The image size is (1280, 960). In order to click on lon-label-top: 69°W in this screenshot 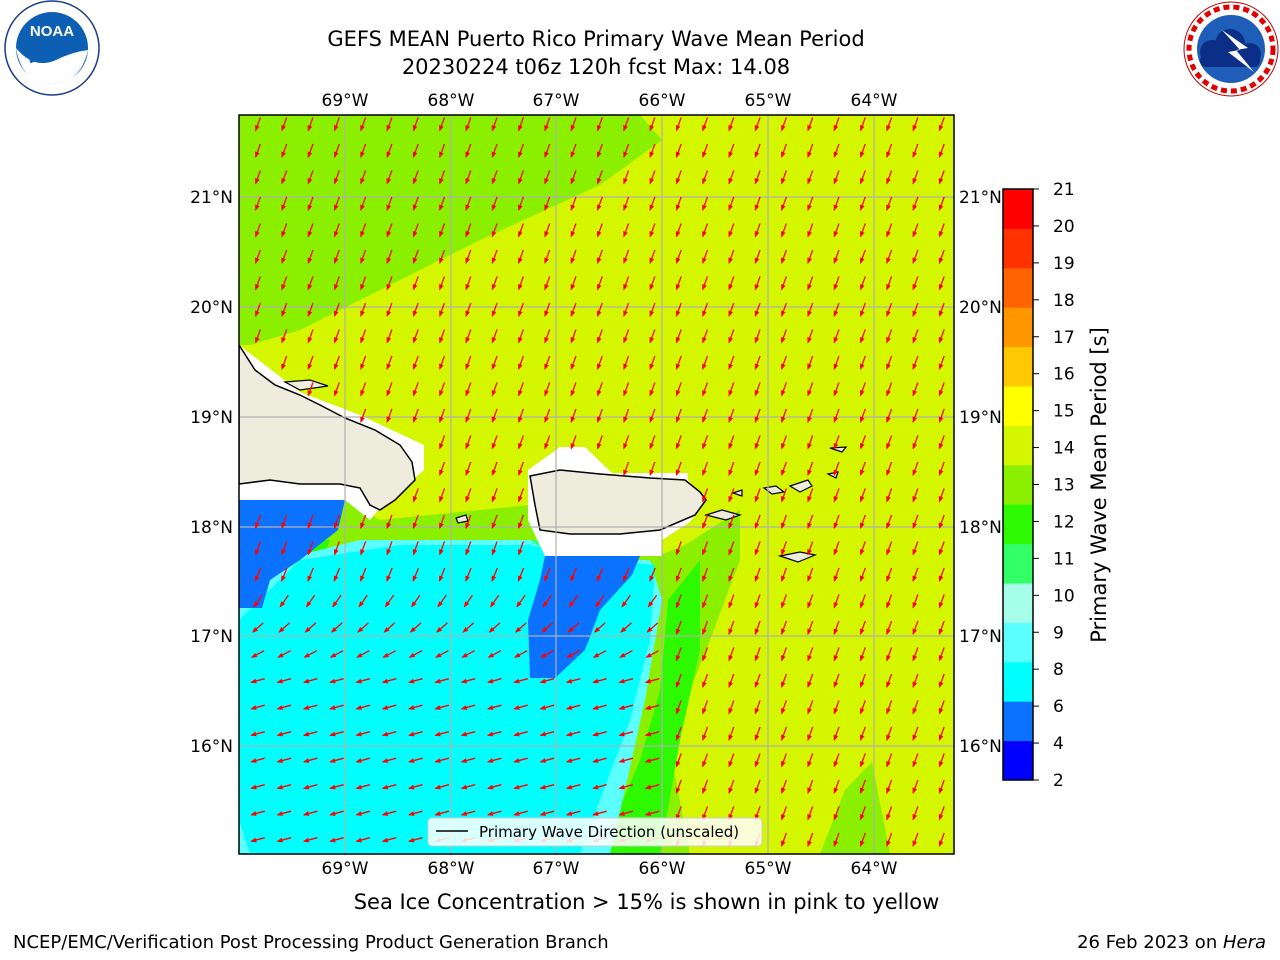, I will do `click(345, 101)`.